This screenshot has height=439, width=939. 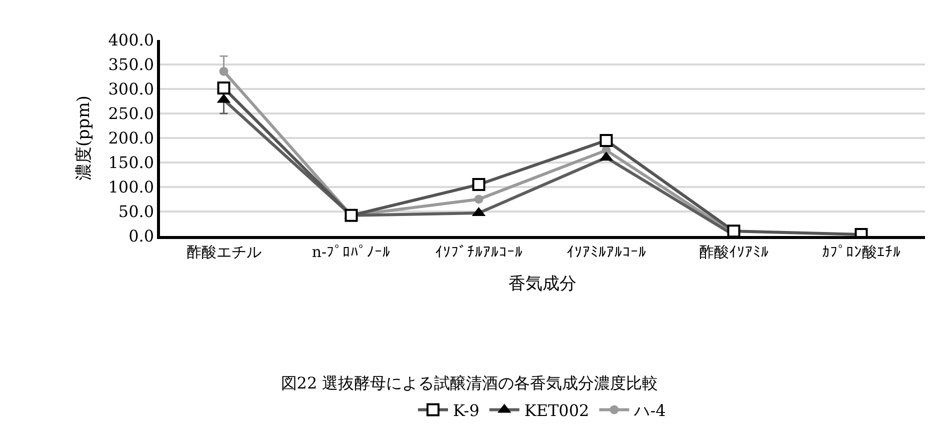 I want to click on y-tick-label: 300.0, so click(x=131, y=89).